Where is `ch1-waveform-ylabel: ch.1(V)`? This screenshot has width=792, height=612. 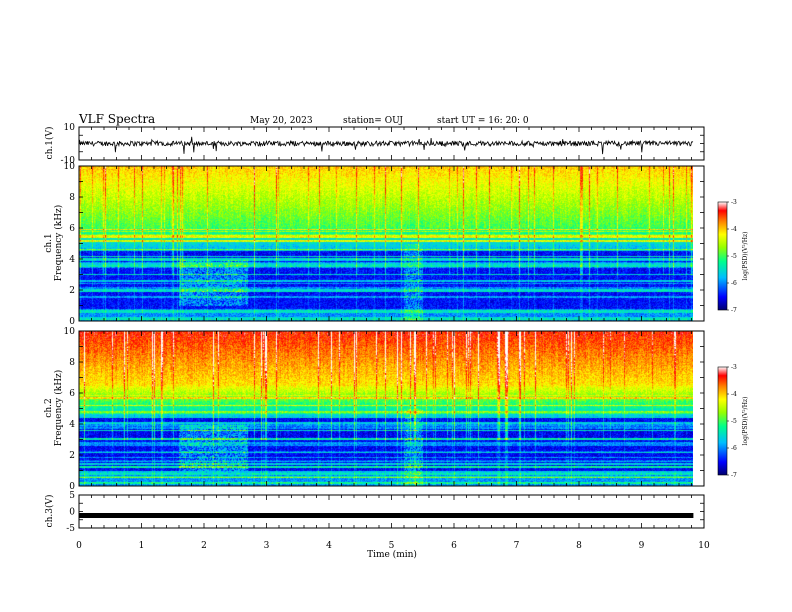
ch1-waveform-ylabel: ch.1(V) is located at coordinates (49, 143).